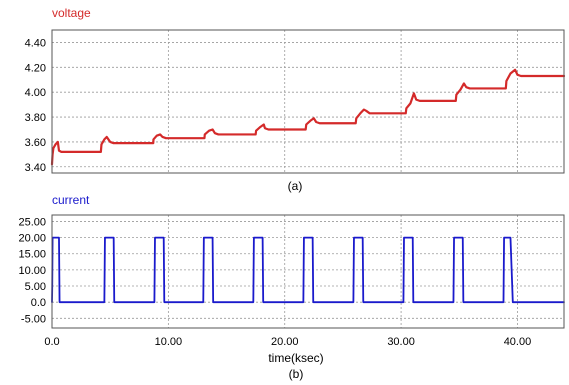 The image size is (569, 385). I want to click on x-tick-label: 10.00, so click(169, 342).